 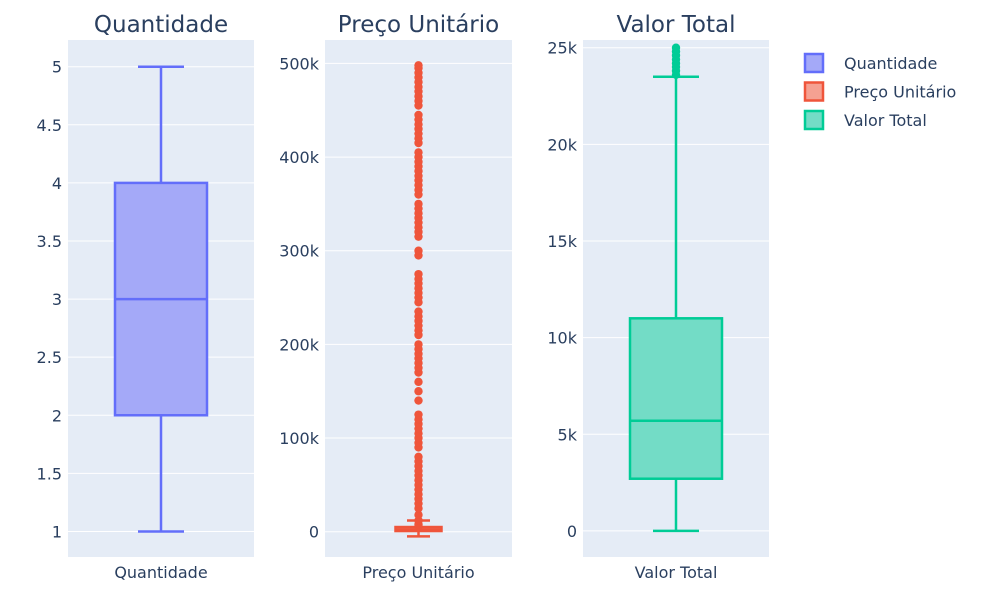 What do you see at coordinates (418, 25) in the screenshot?
I see `subplot-title: Preço Unitário` at bounding box center [418, 25].